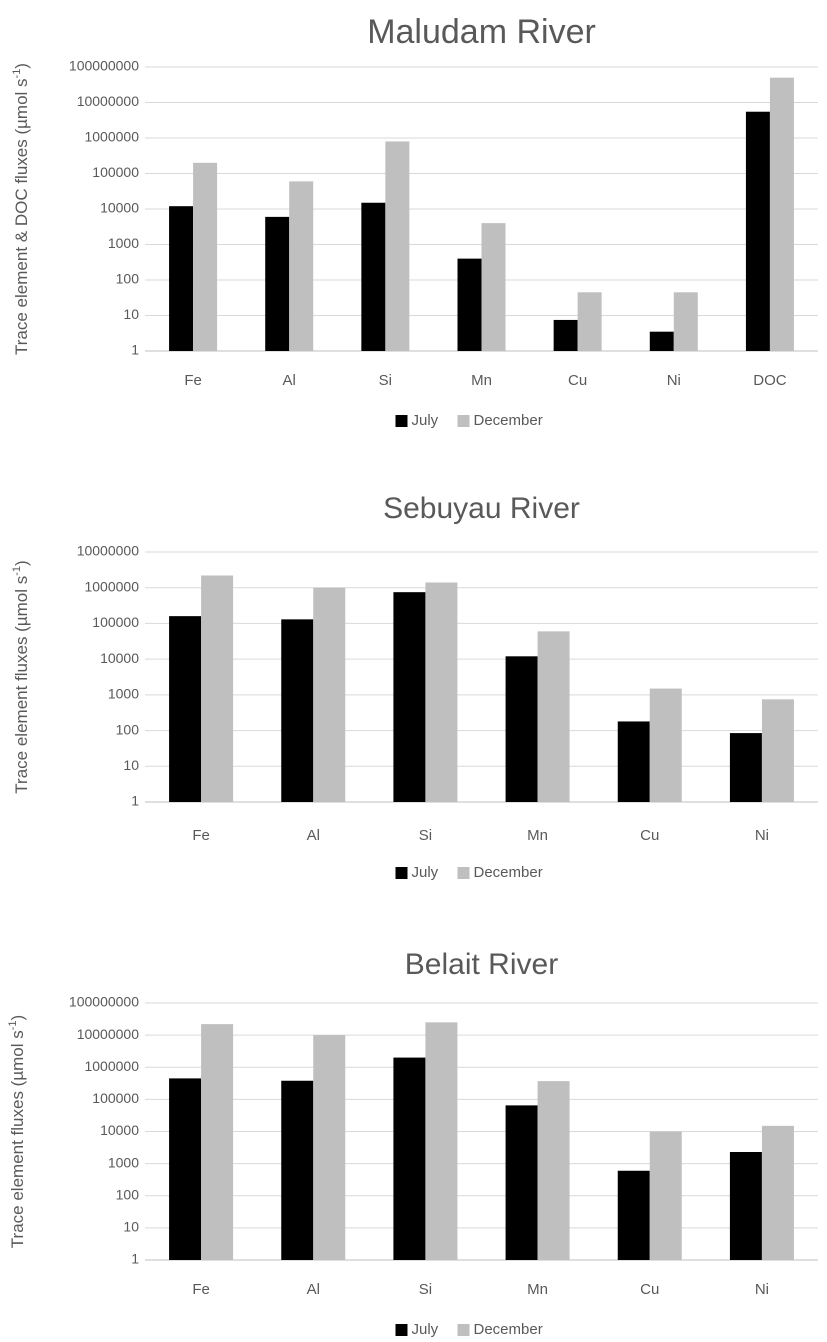 Image resolution: width=827 pixels, height=1342 pixels. I want to click on y-axis-label-main: Trace element & DOC fluxes (µmol s, so click(21, 216).